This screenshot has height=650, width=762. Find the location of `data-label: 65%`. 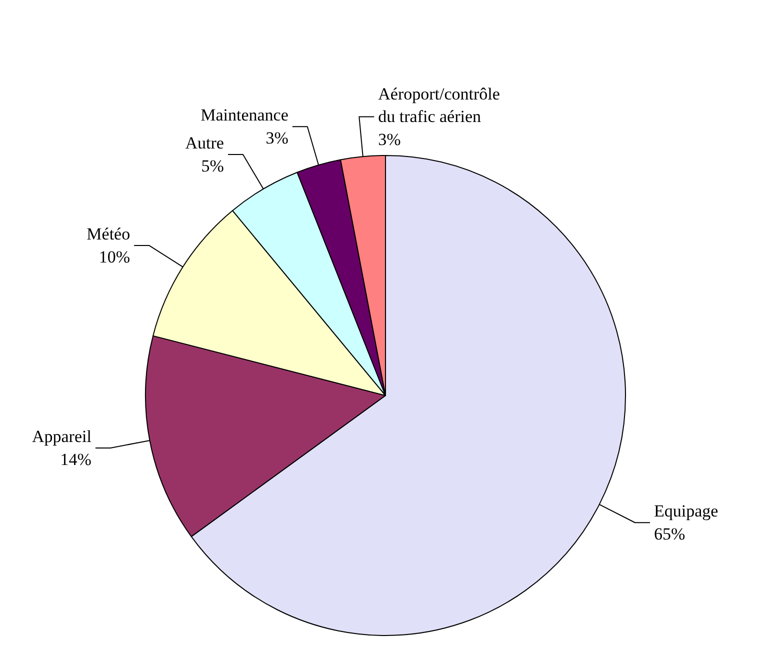

data-label: 65% is located at coordinates (670, 534).